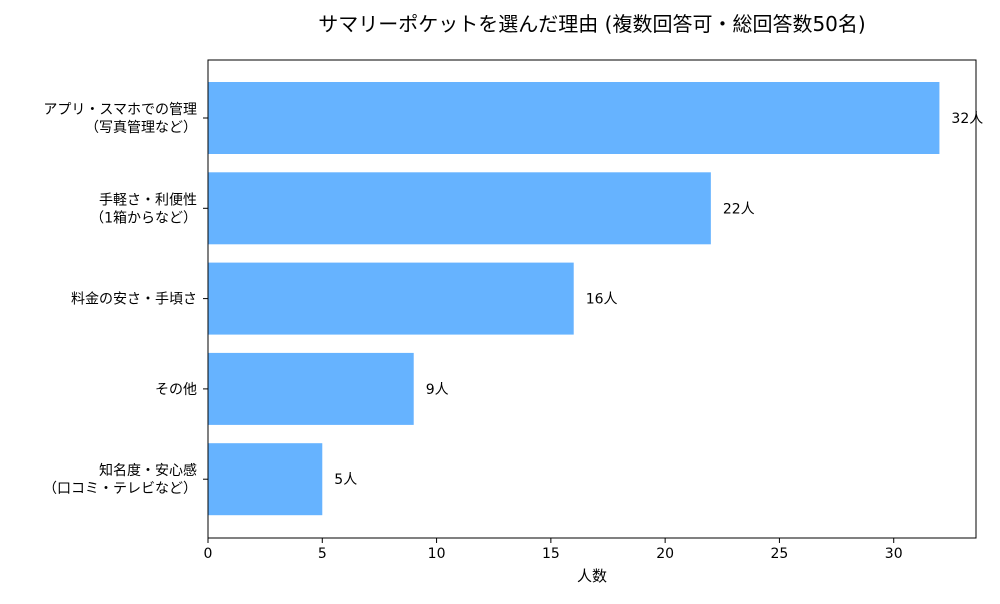  Describe the element at coordinates (141, 128) in the screenshot. I see `y-tick-label: （写真管理など）` at that location.